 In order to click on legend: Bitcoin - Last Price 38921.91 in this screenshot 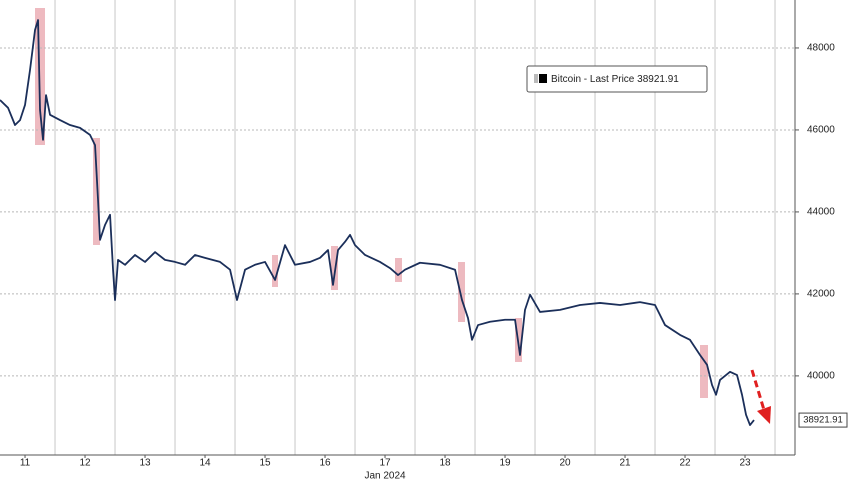, I will do `click(617, 79)`.